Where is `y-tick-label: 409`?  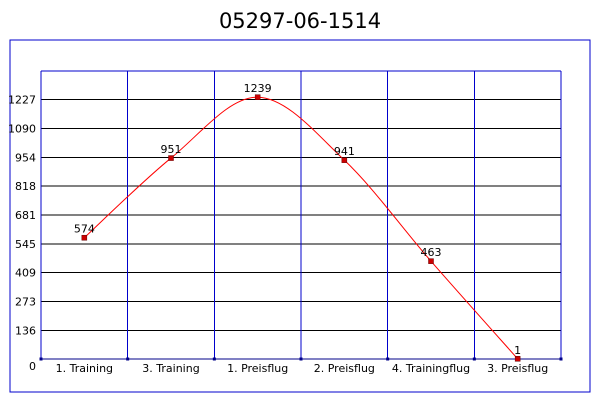 y-tick-label: 409 is located at coordinates (25, 273).